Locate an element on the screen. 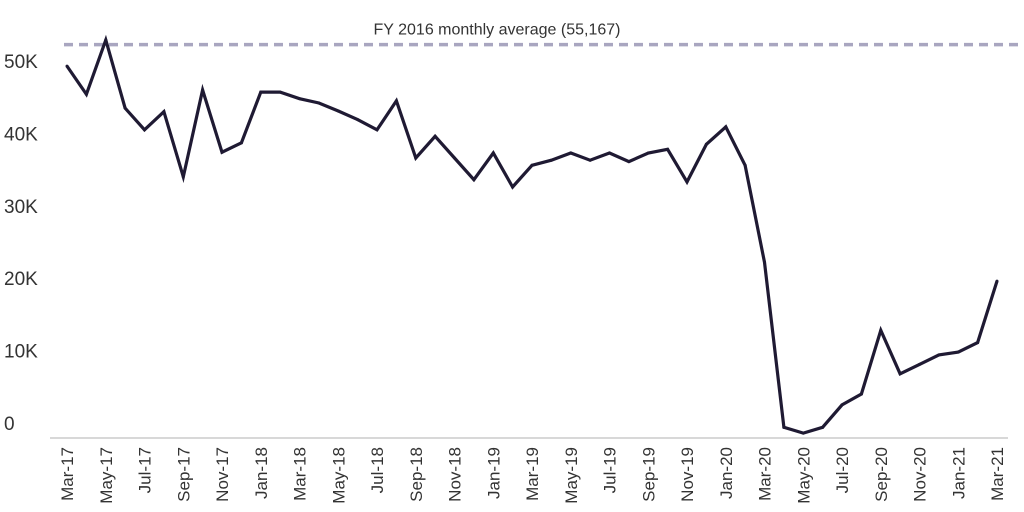 This screenshot has height=512, width=1024. x-tick-label: Mar-17 is located at coordinates (67, 474).